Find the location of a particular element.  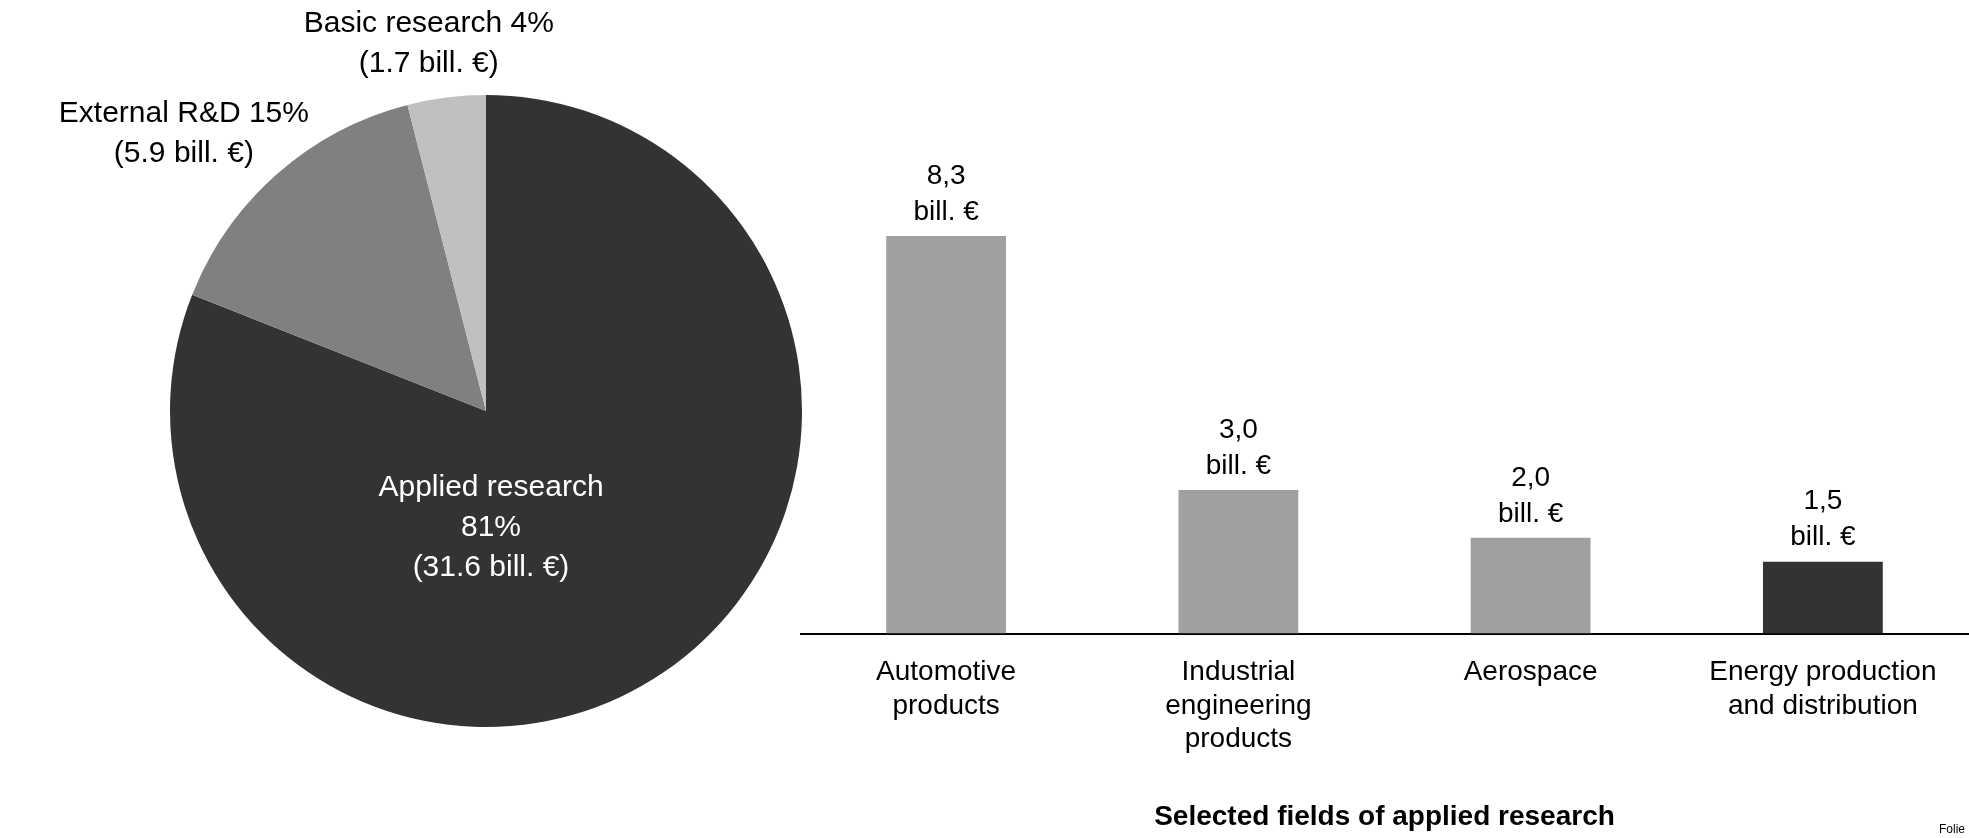

text: Folie is located at coordinates (1951, 829).